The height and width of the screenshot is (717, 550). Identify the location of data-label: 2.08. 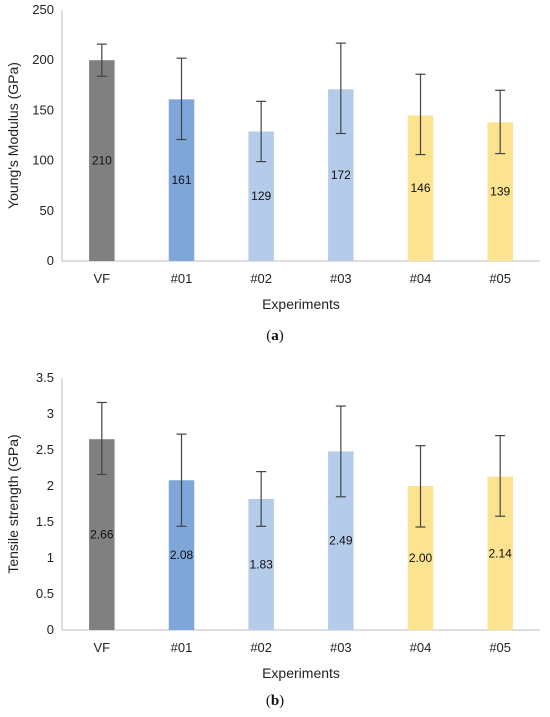
(182, 555).